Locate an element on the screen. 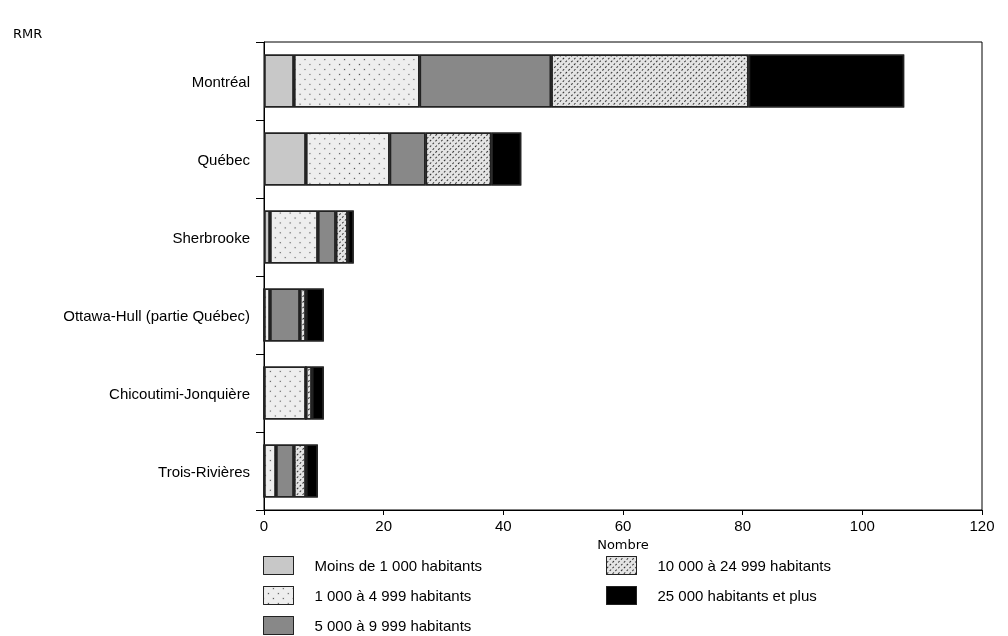 The height and width of the screenshot is (636, 1008). x-tick-label: 40 is located at coordinates (503, 525).